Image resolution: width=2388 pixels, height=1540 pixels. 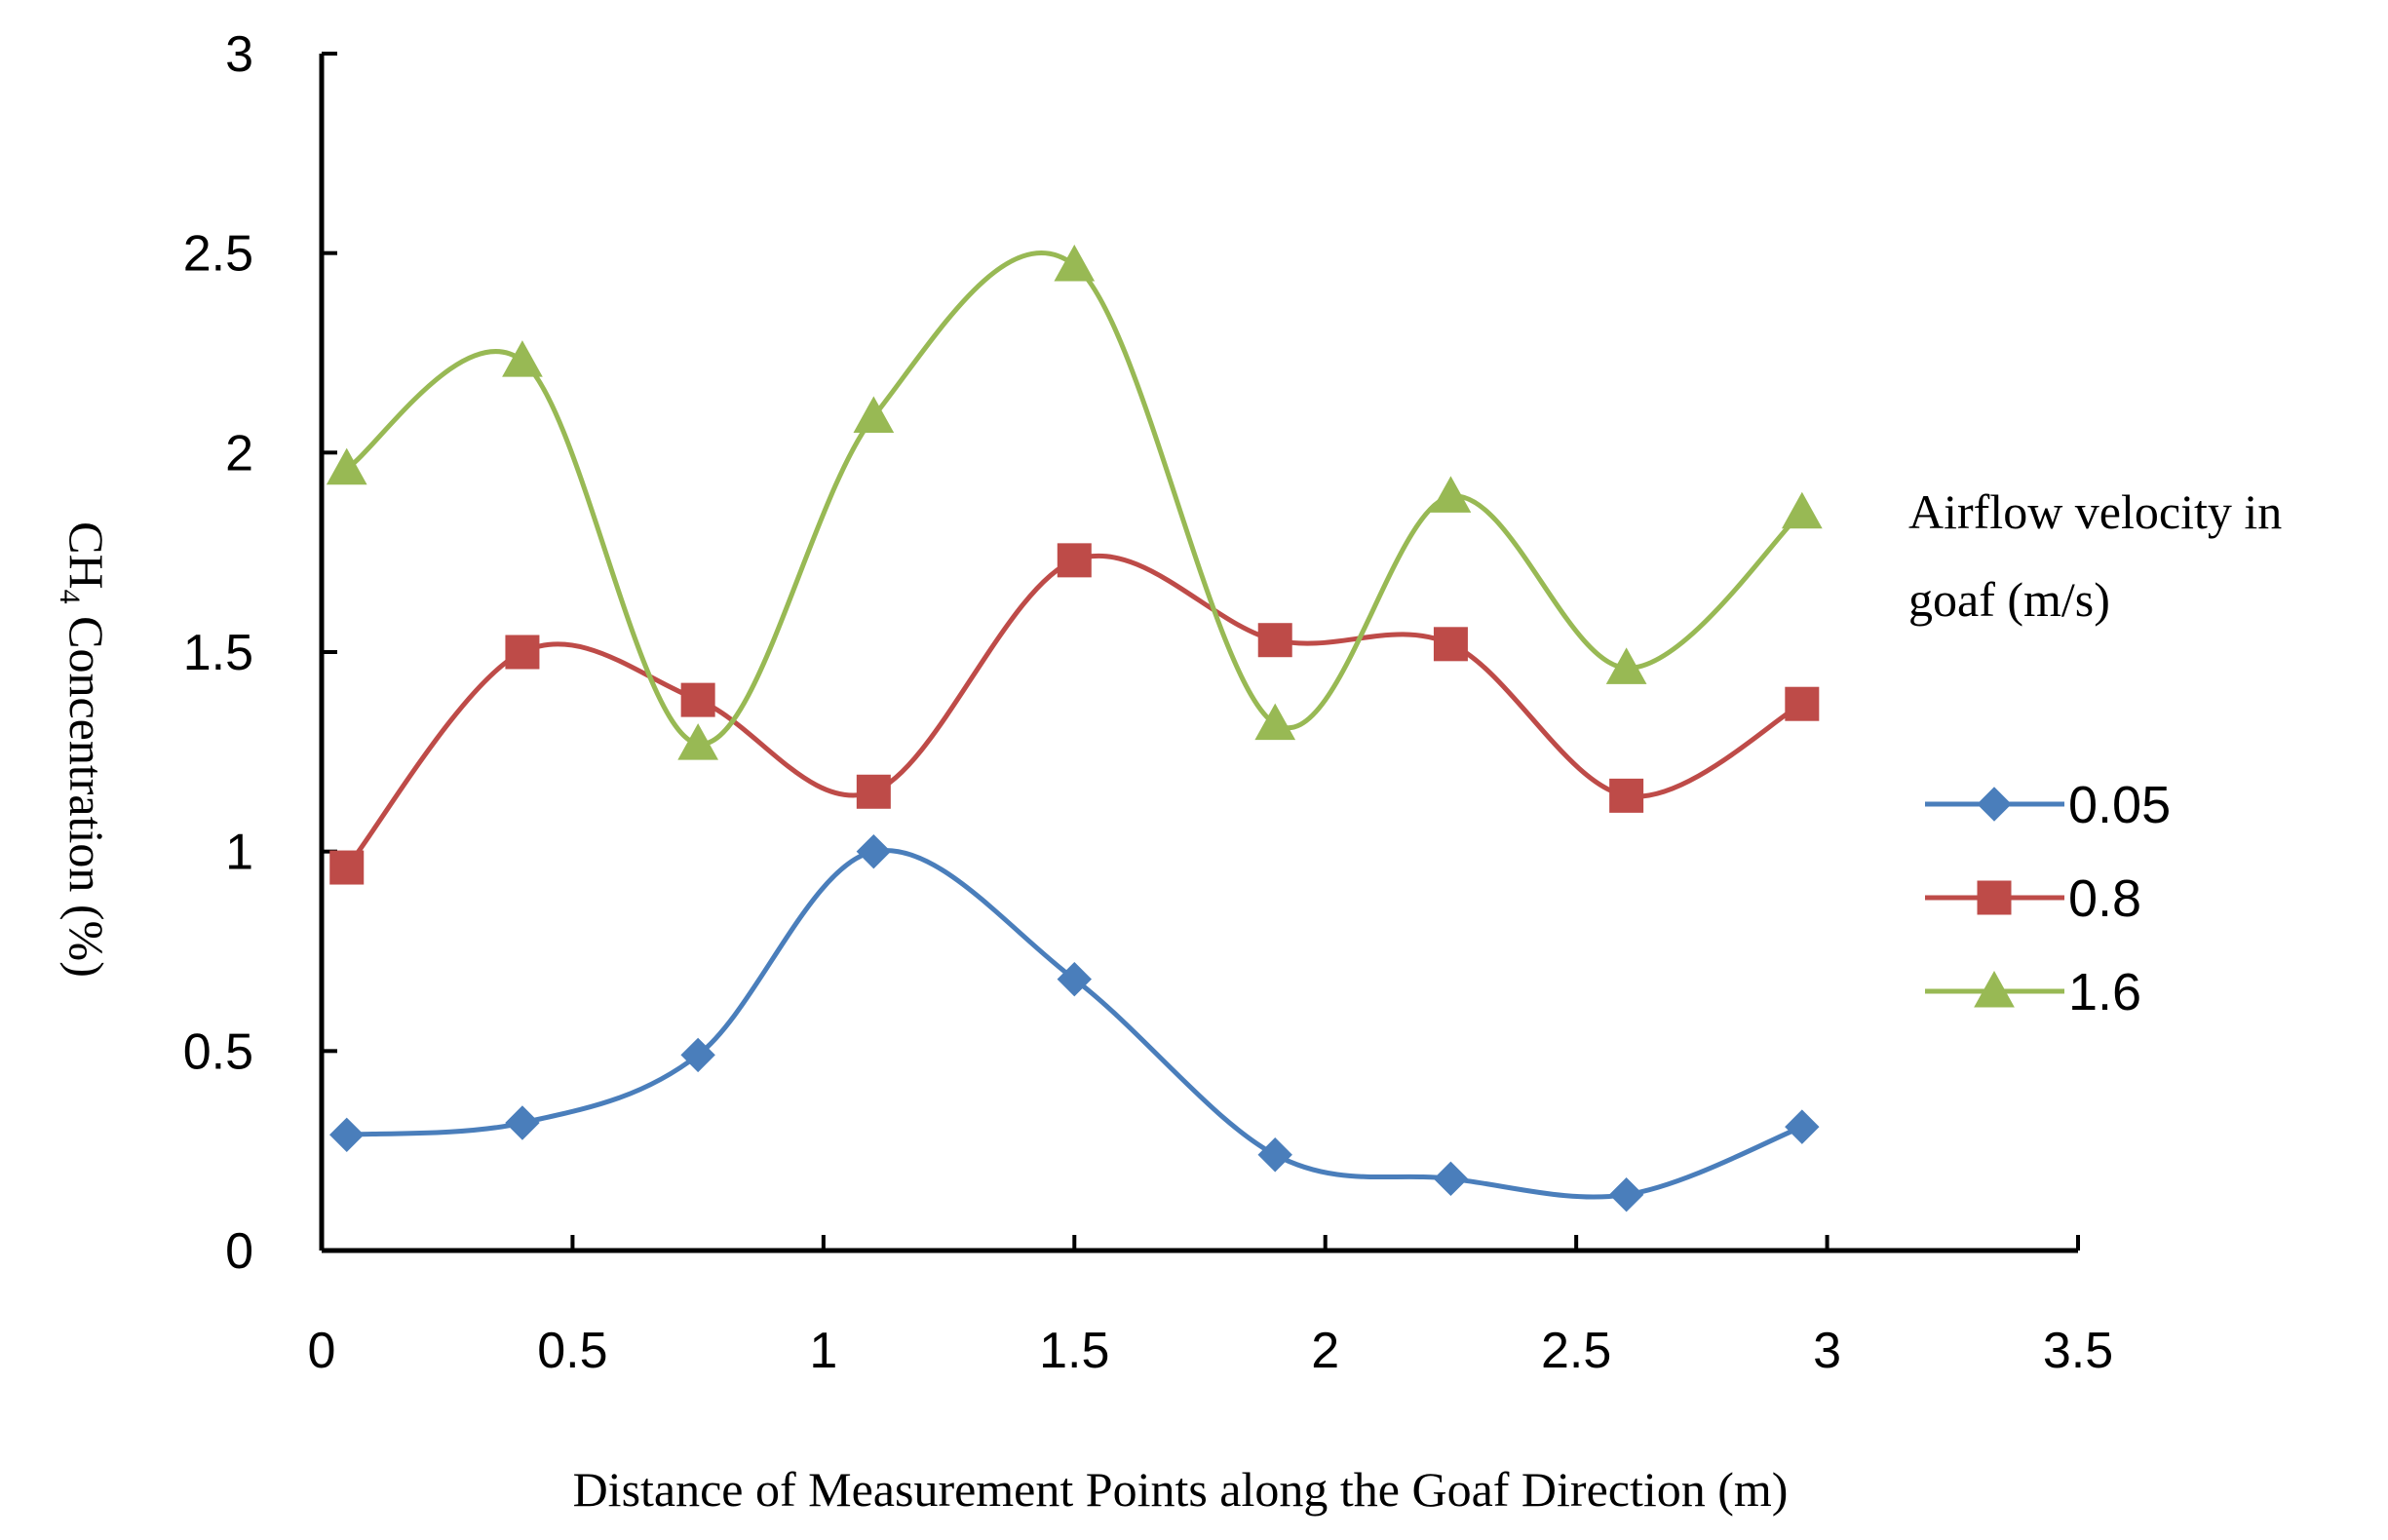 What do you see at coordinates (1325, 1351) in the screenshot?
I see `x-tick-label: 2` at bounding box center [1325, 1351].